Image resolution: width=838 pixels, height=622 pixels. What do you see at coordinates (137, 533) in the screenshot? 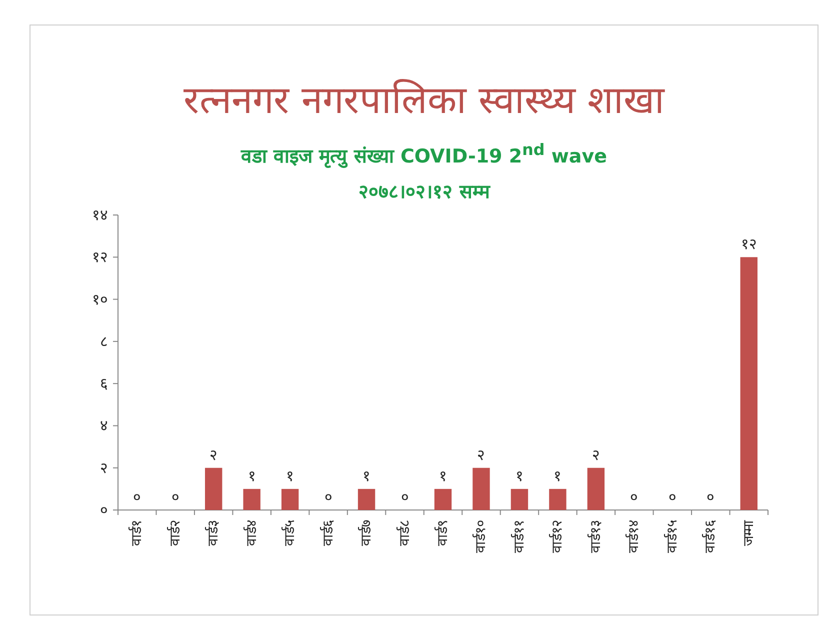
I see `x-tick-label: वार्ड१` at bounding box center [137, 533].